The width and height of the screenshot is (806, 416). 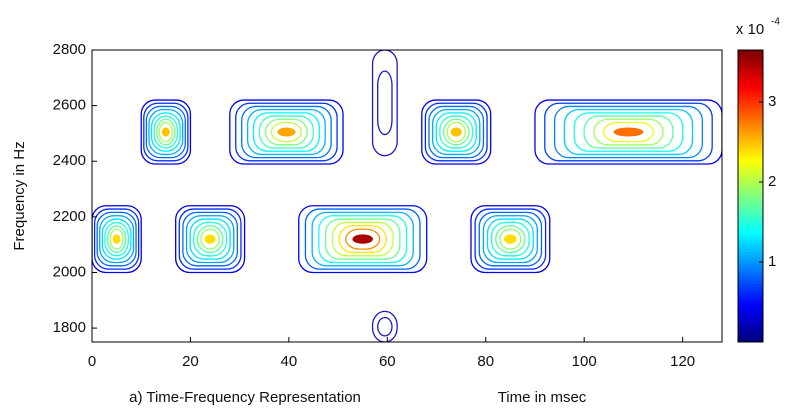 I want to click on x-axis-label: Time in msec, so click(x=542, y=397).